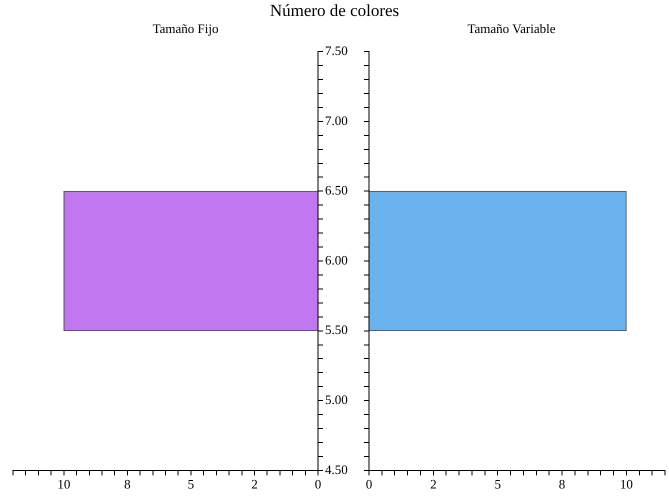 This screenshot has width=669, height=497. What do you see at coordinates (185, 28) in the screenshot?
I see `chart-subtitle: Tamaño Fijo` at bounding box center [185, 28].